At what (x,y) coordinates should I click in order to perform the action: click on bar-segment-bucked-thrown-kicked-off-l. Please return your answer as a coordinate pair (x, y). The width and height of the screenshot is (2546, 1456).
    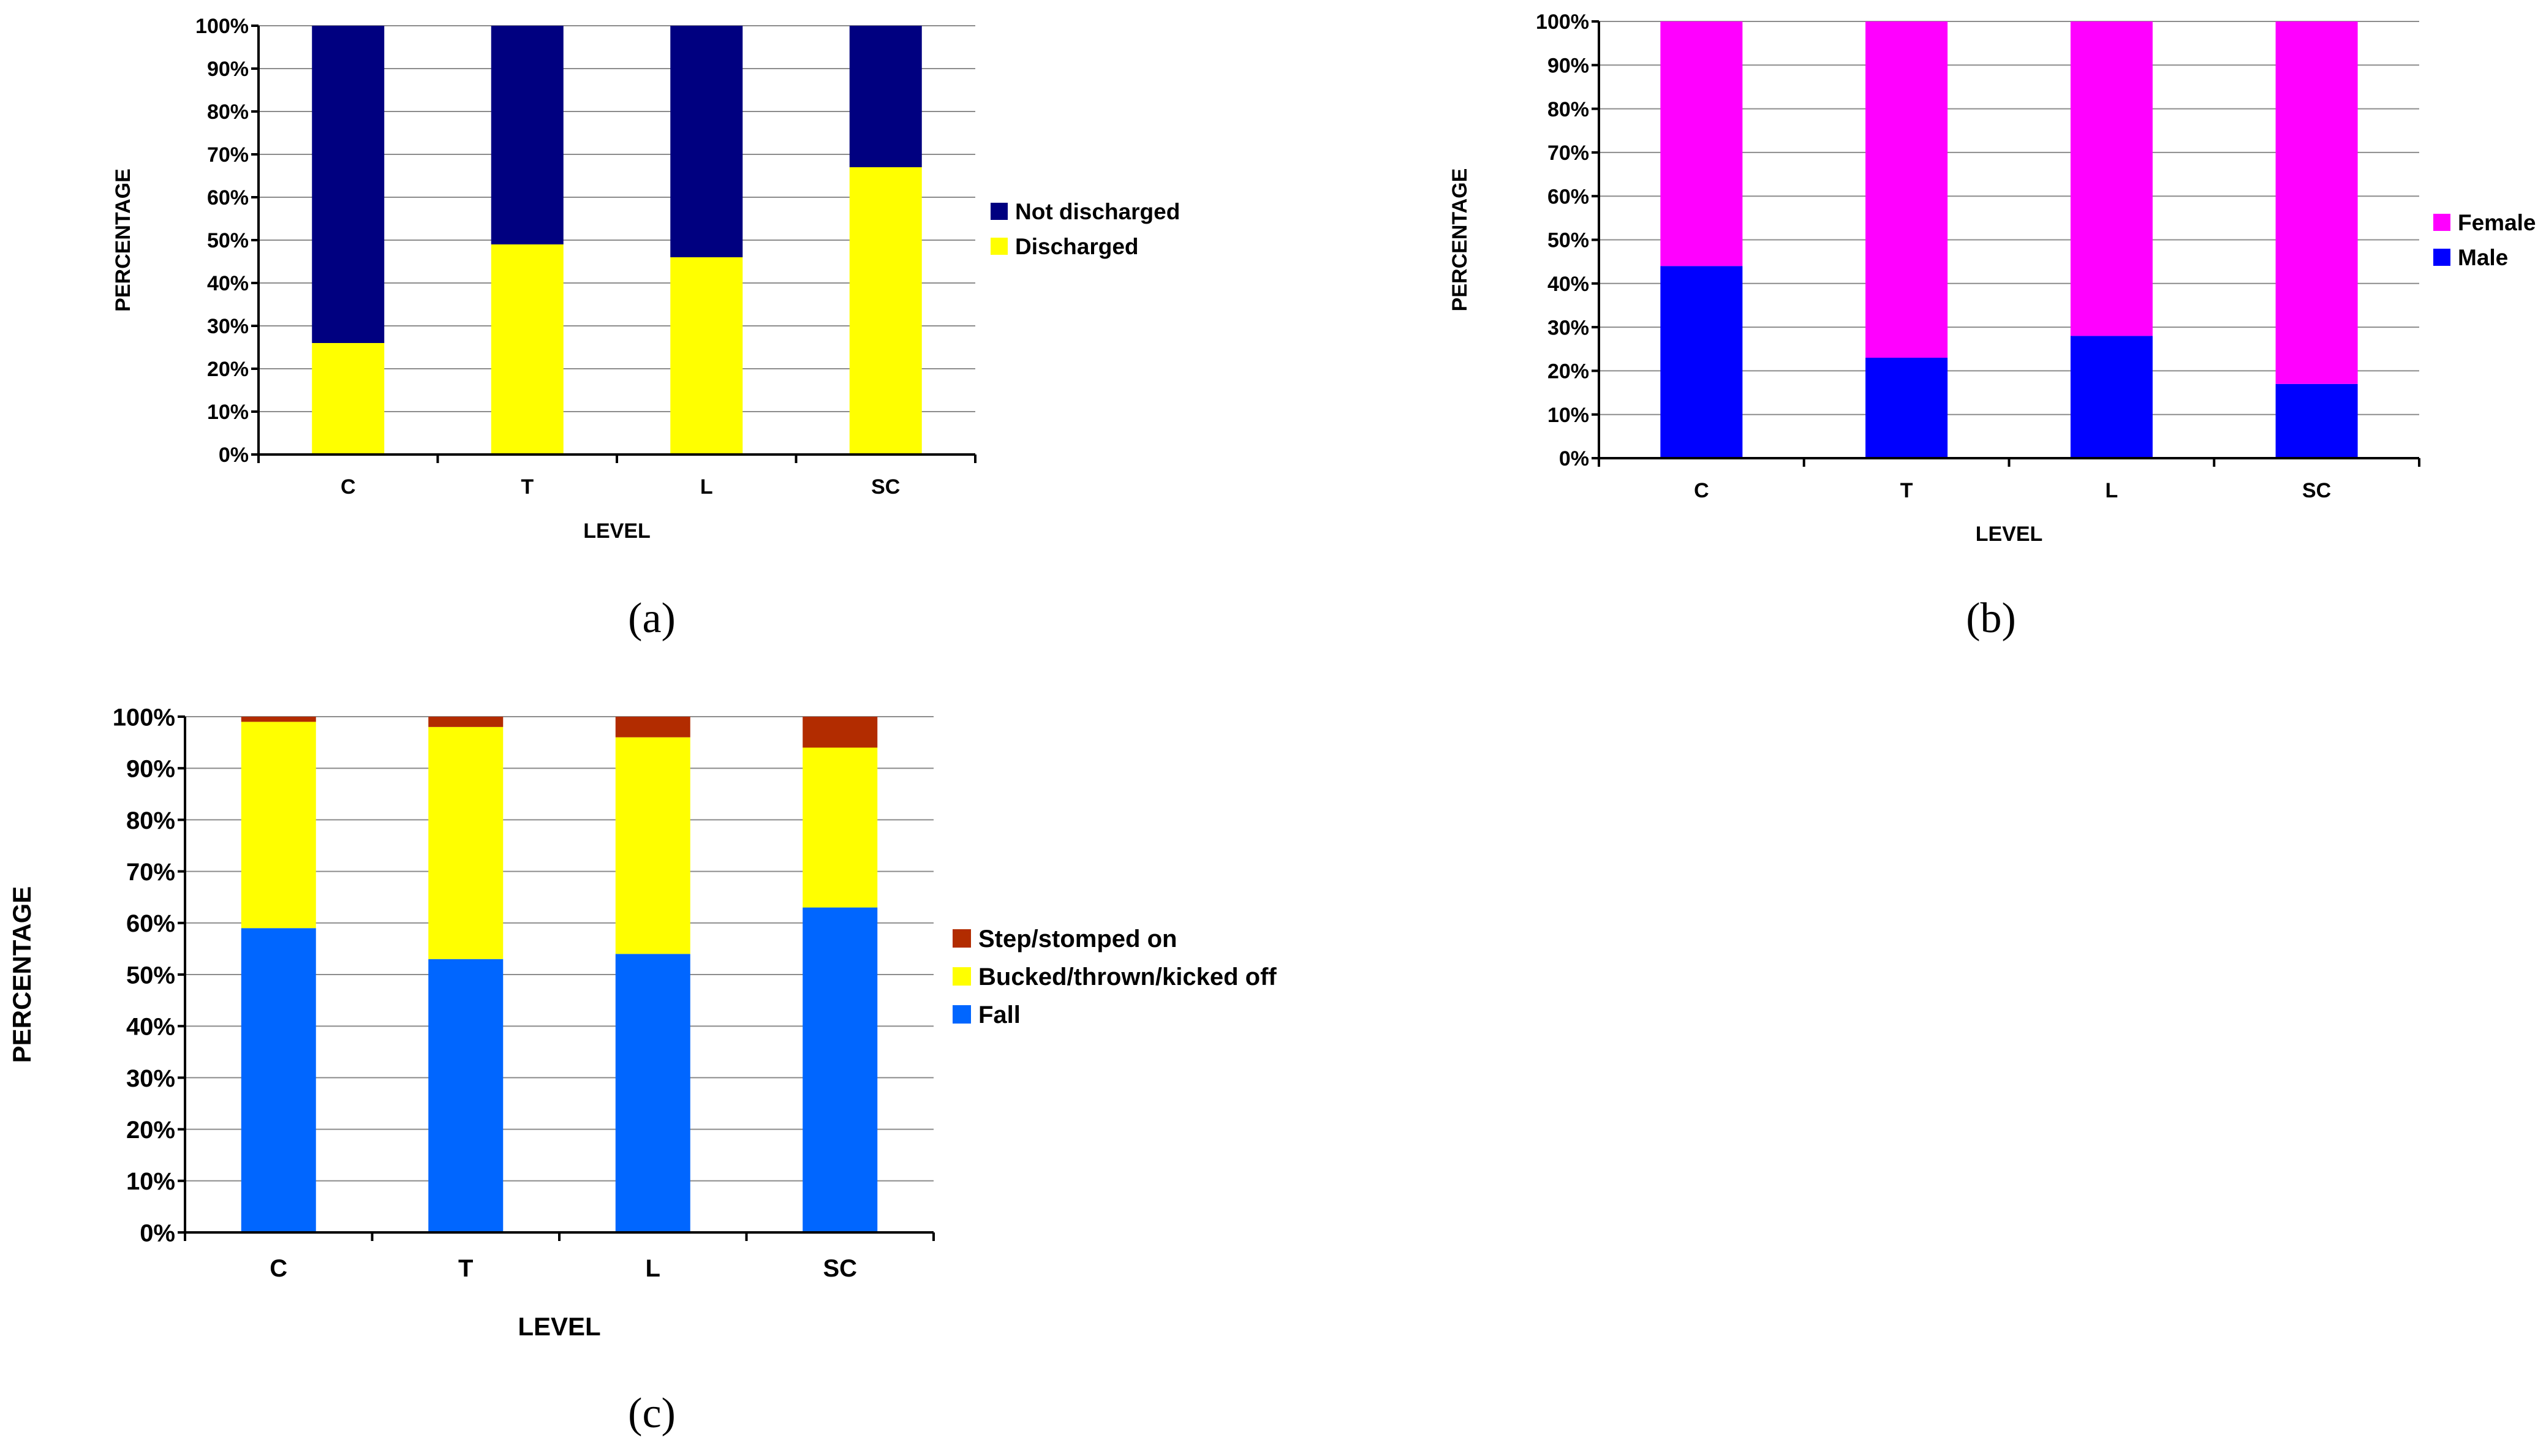
    Looking at the image, I should click on (652, 845).